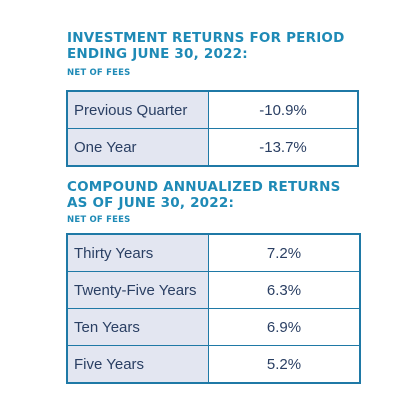 The image size is (420, 420). Describe the element at coordinates (137, 364) in the screenshot. I see `row-label: Five Years` at that location.